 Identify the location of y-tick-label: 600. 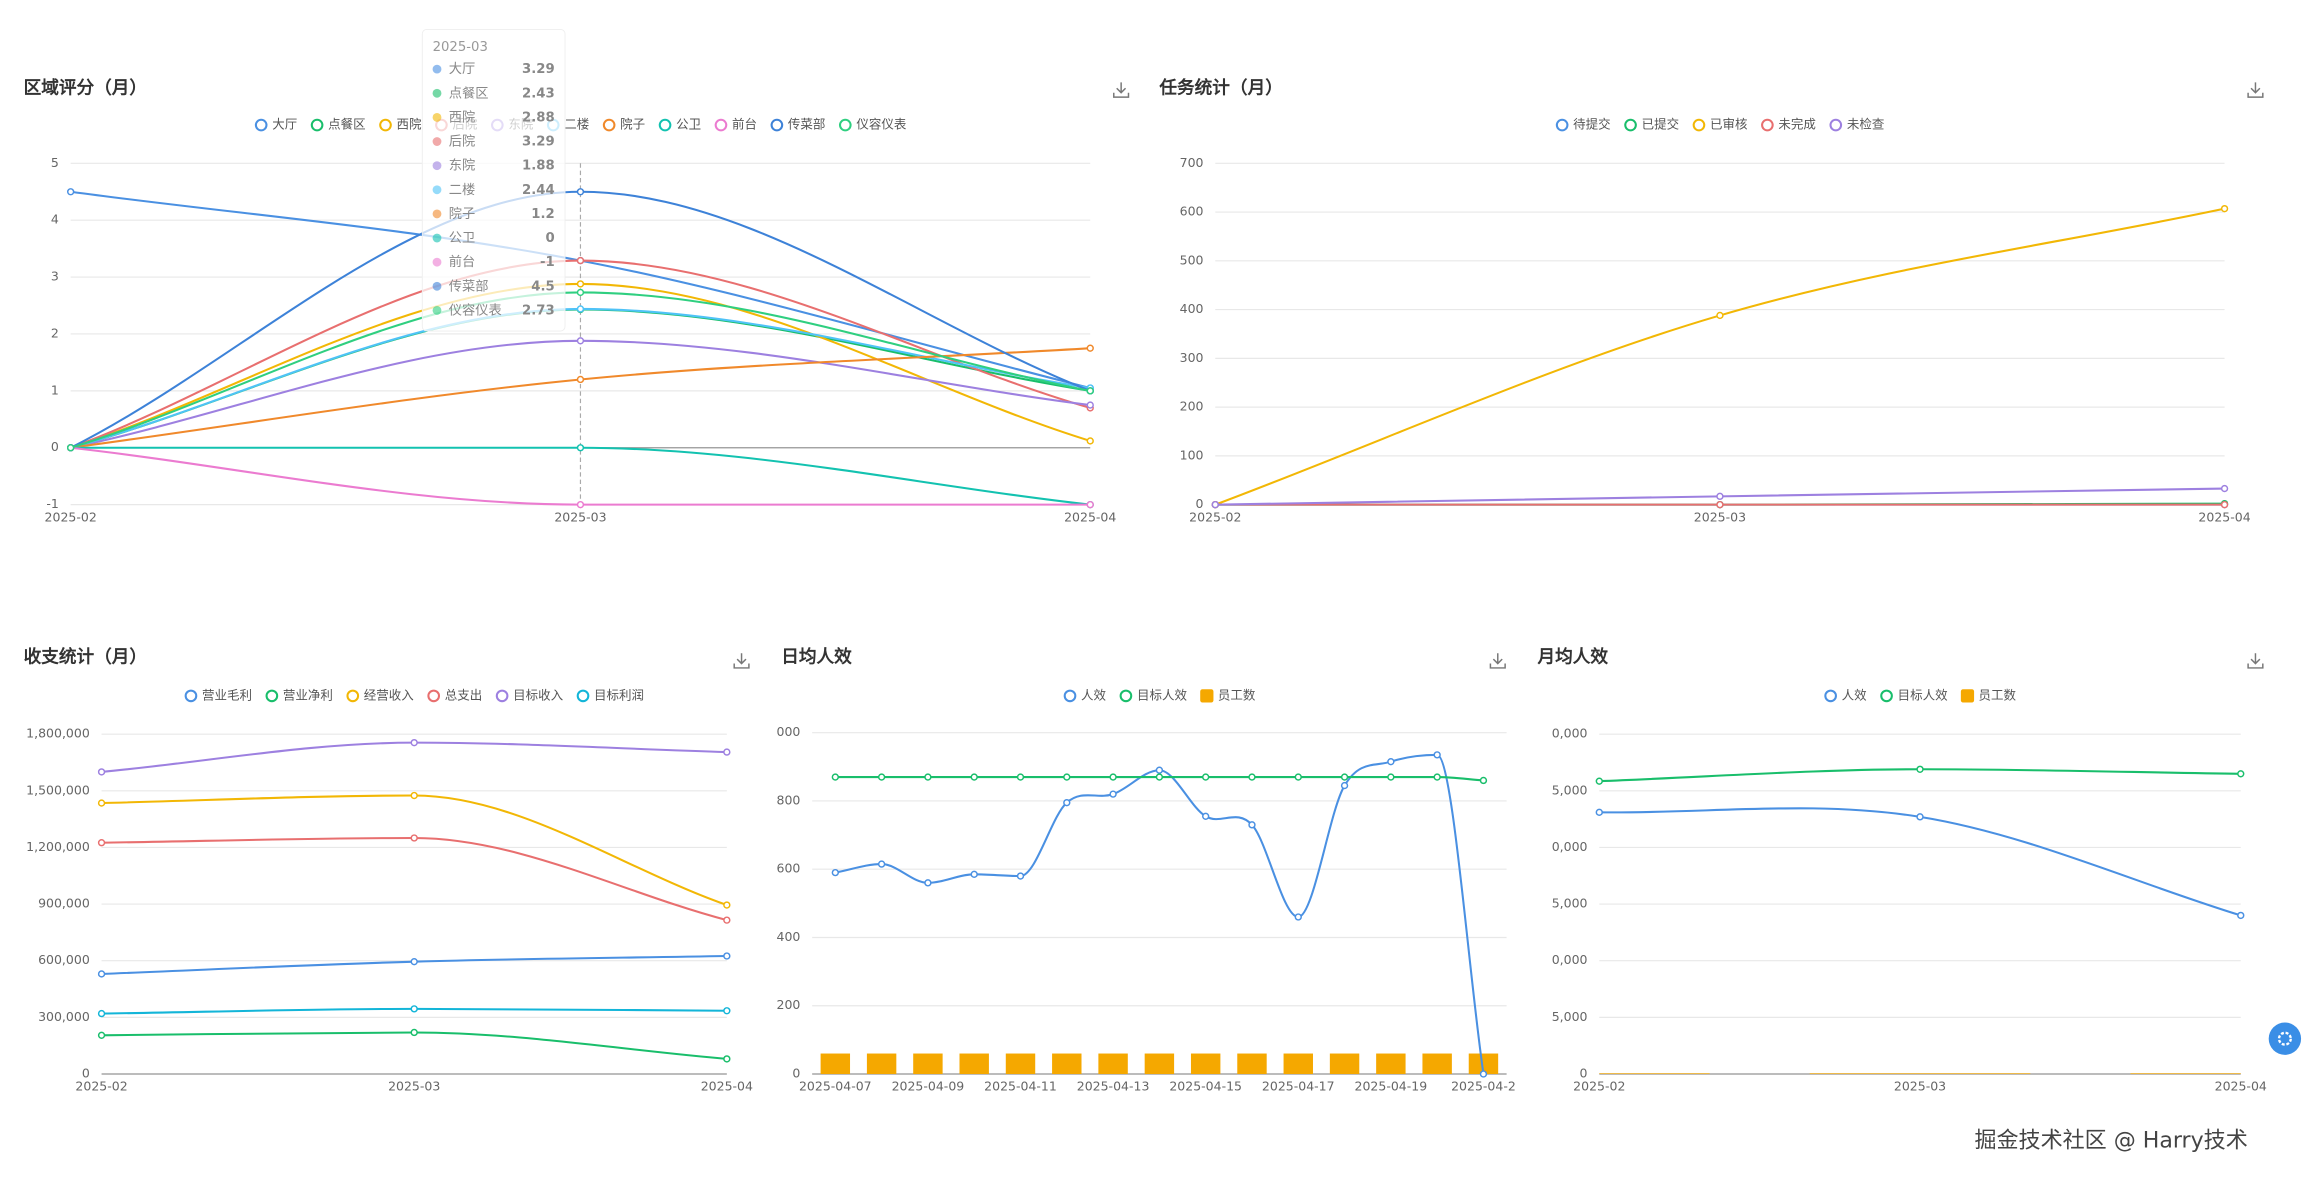
(789, 868).